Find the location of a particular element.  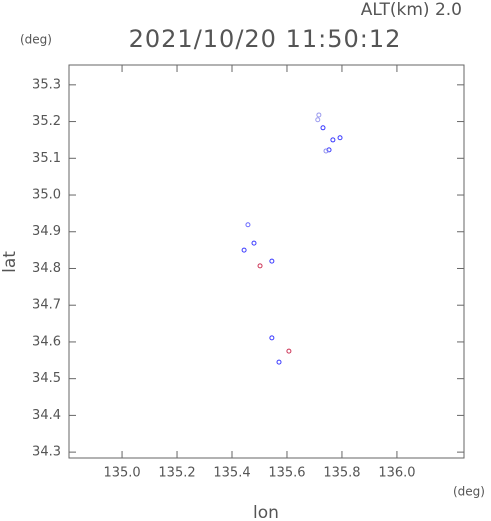

y-tick-label: 34.4 is located at coordinates (46, 415).